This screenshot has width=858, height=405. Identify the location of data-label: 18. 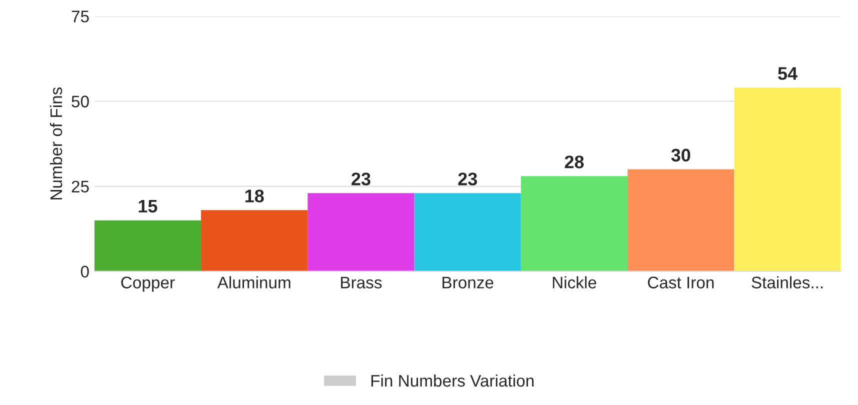
(254, 196).